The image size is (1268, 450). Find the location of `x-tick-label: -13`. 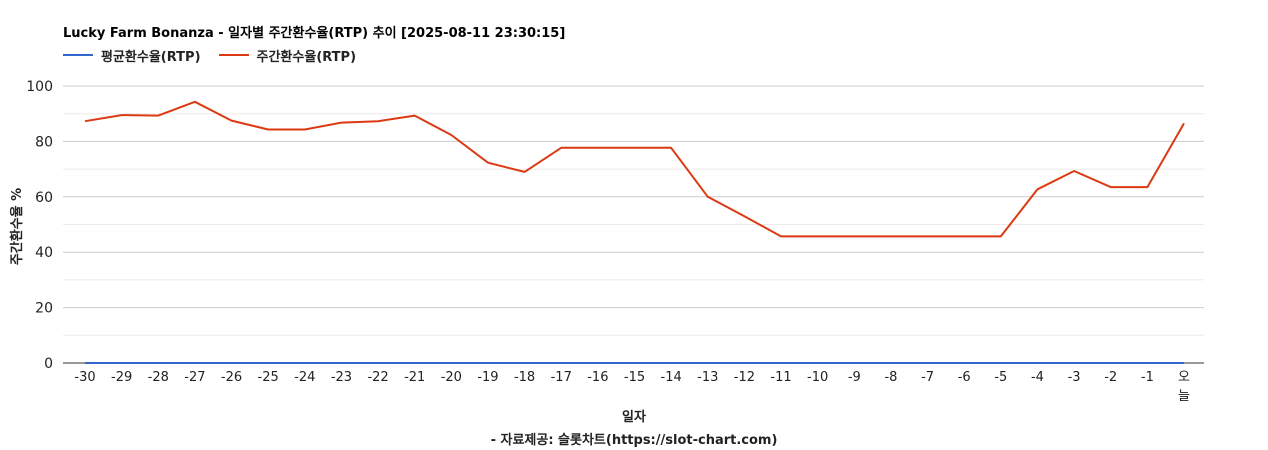

x-tick-label: -13 is located at coordinates (707, 377).